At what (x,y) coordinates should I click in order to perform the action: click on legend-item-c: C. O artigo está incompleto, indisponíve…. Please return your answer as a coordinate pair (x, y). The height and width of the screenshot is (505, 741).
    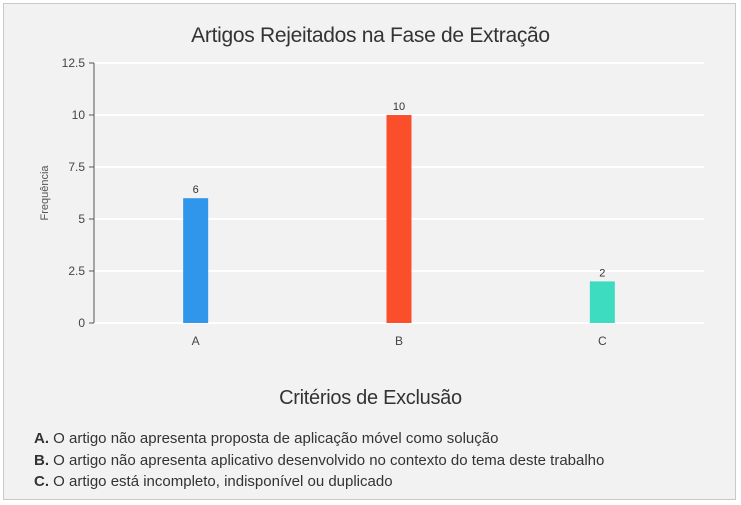
    Looking at the image, I should click on (319, 482).